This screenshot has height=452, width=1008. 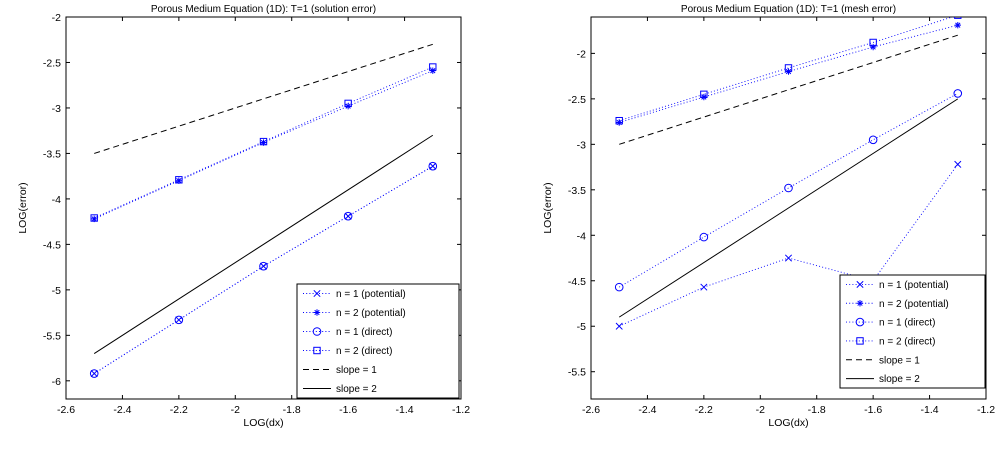 What do you see at coordinates (66, 410) in the screenshot?
I see `x-tick-label: -2.6` at bounding box center [66, 410].